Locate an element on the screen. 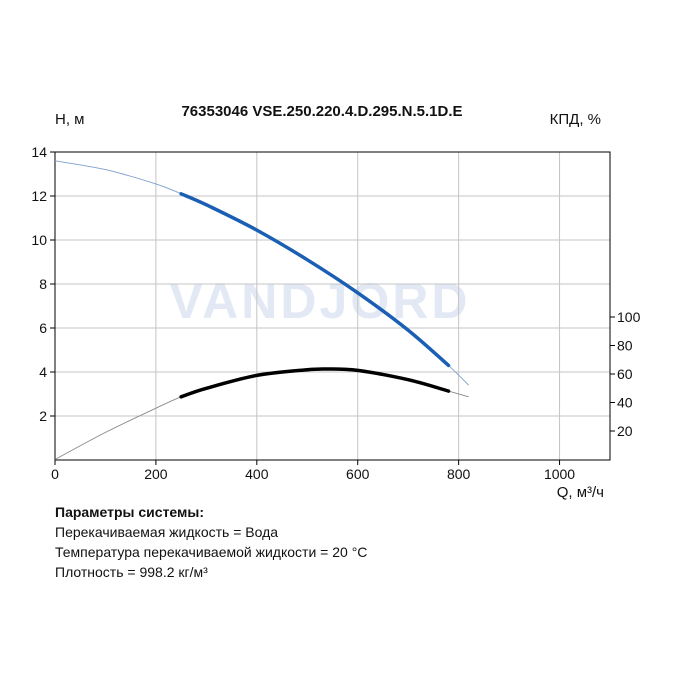  y-left-tick-label: 4 is located at coordinates (43, 372).